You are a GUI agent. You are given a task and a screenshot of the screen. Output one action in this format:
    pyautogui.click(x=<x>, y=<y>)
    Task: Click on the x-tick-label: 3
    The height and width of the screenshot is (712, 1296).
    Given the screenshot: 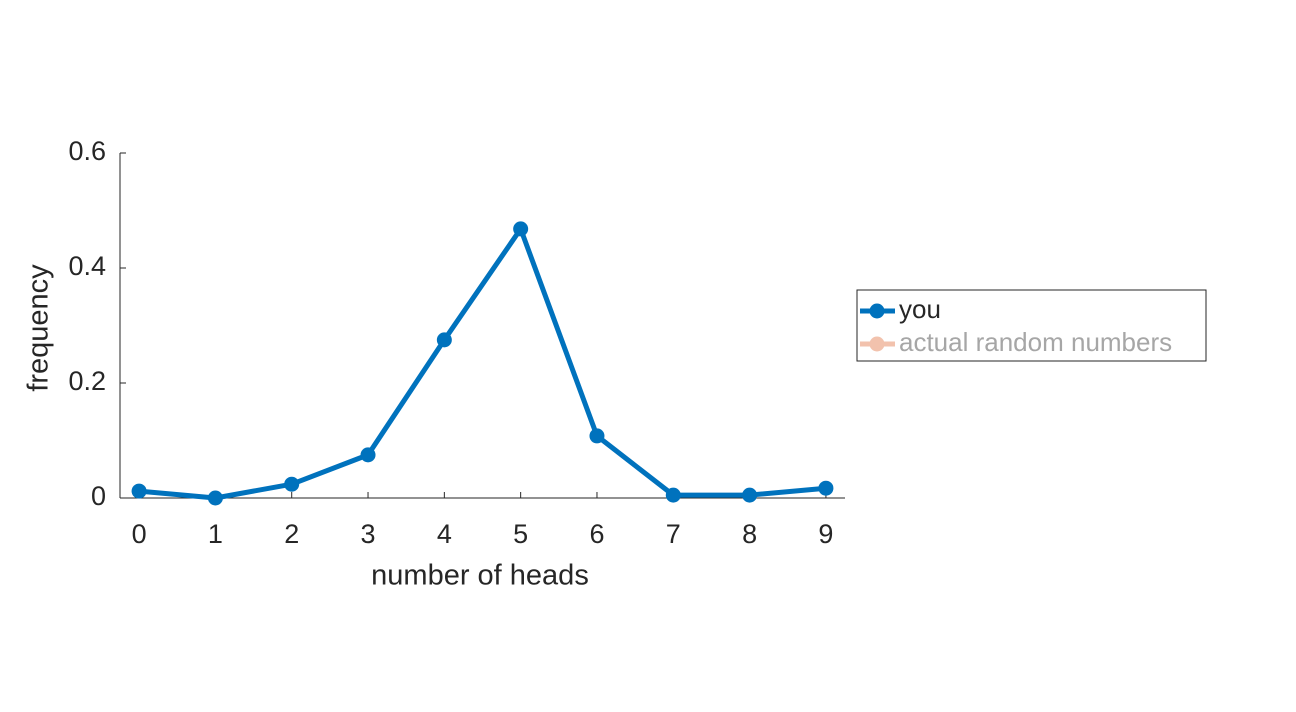 What is the action you would take?
    pyautogui.click(x=368, y=534)
    